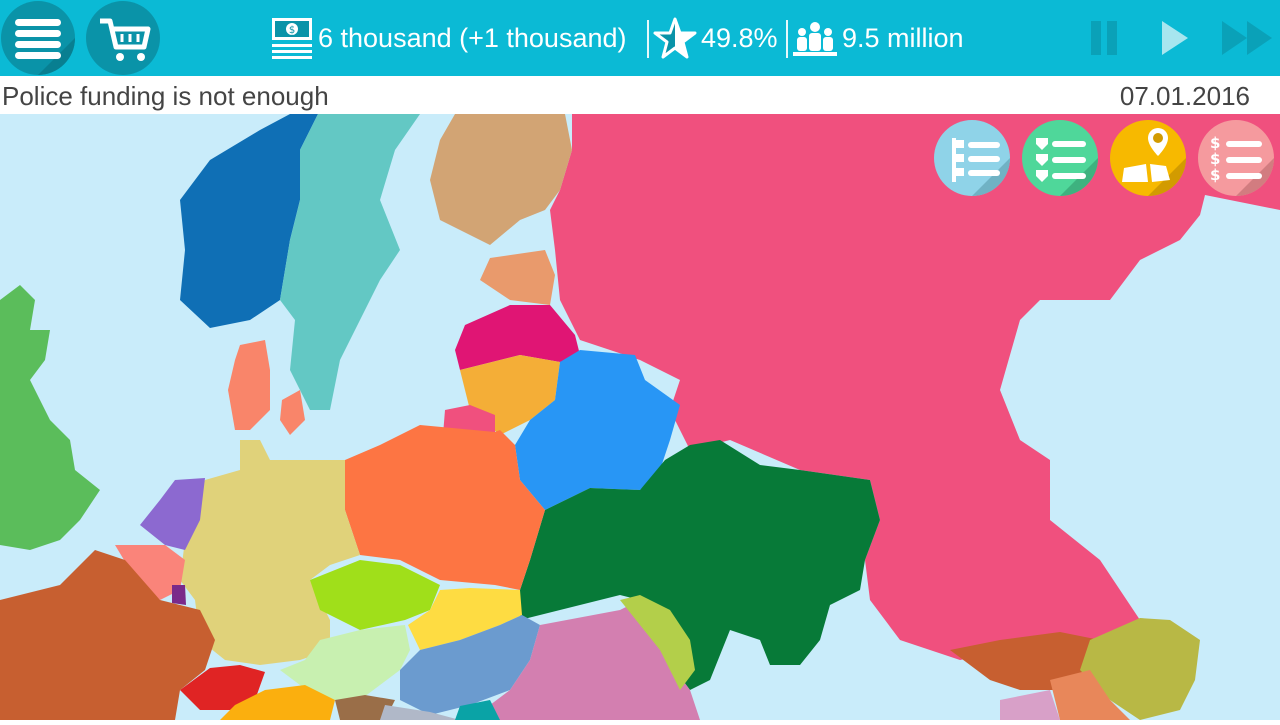 The width and height of the screenshot is (1280, 725). Describe the element at coordinates (292, 412) in the screenshot. I see `country-denmark-isle` at that location.